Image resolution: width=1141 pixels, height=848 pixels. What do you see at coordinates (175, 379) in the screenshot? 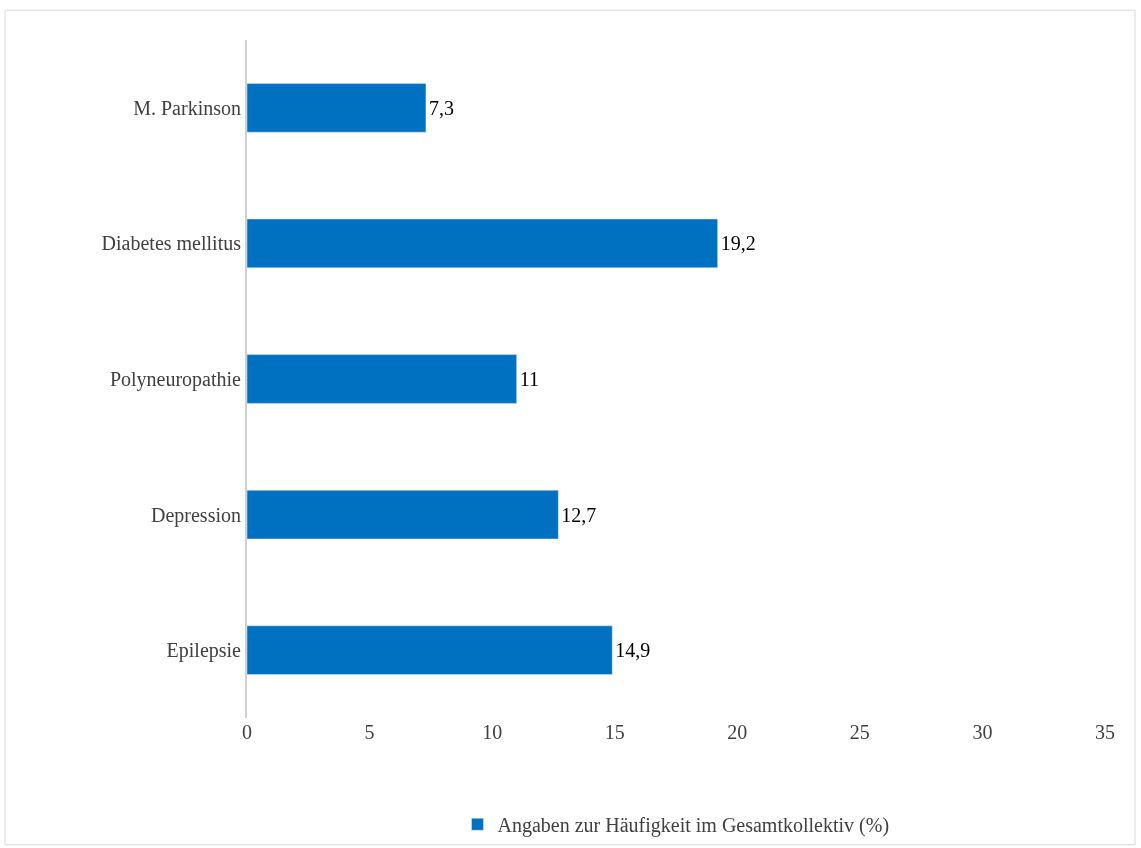
I see `y-tick-label: Polyneuropathie` at bounding box center [175, 379].